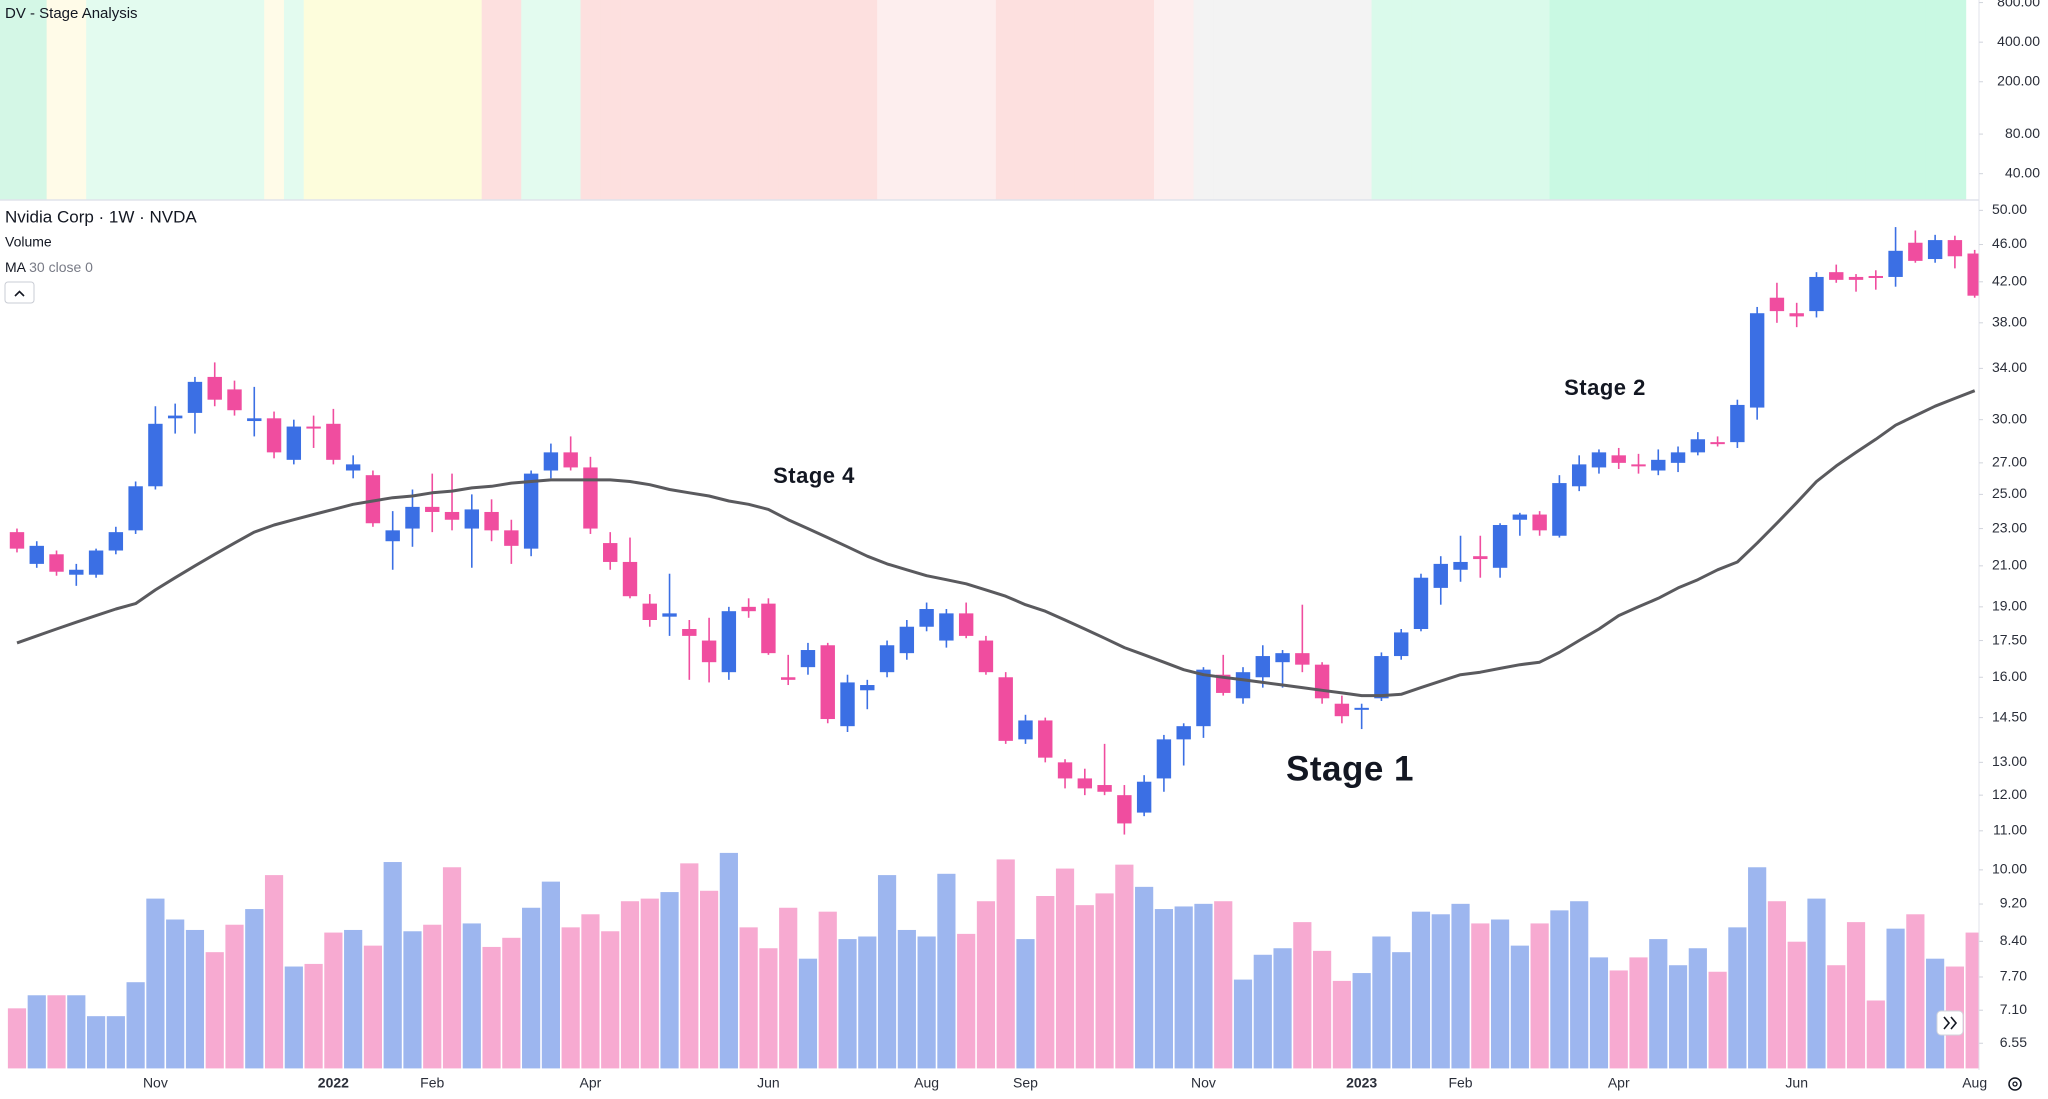 The image size is (2048, 1099). What do you see at coordinates (333, 1083) in the screenshot?
I see `x-tick-label: 2022` at bounding box center [333, 1083].